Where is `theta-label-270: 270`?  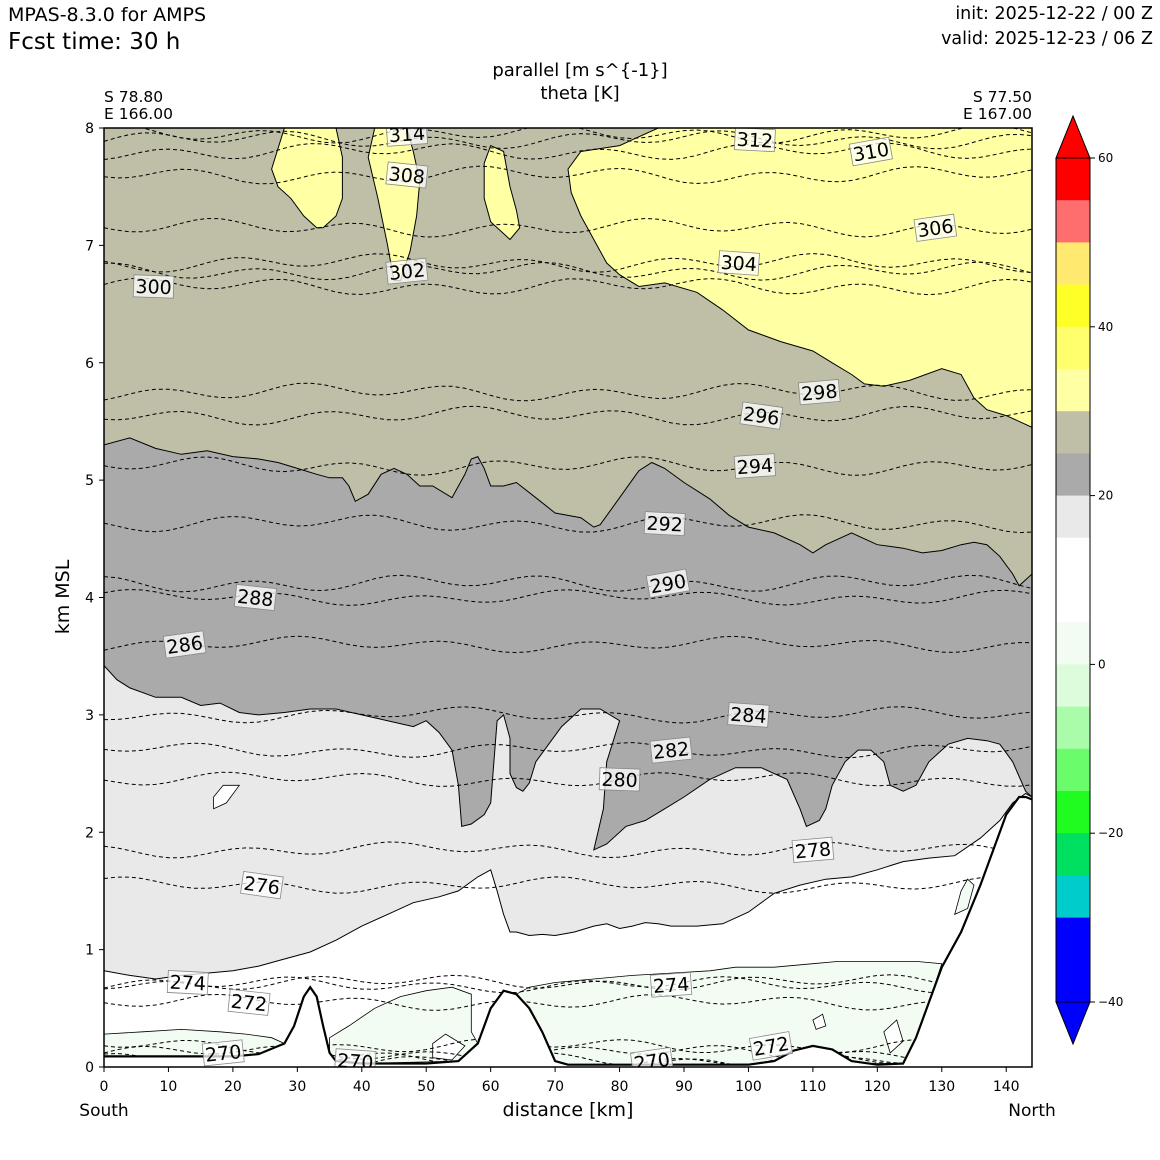
theta-label-270: 270 is located at coordinates (223, 1053).